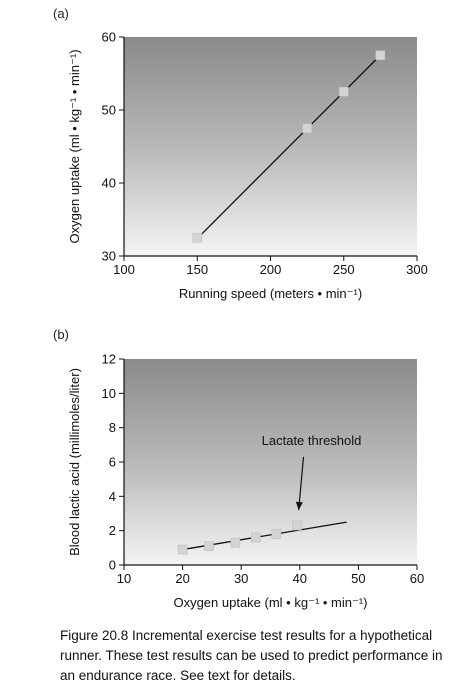 The image size is (455, 693). What do you see at coordinates (109, 183) in the screenshot?
I see `y-tick-label: 40` at bounding box center [109, 183].